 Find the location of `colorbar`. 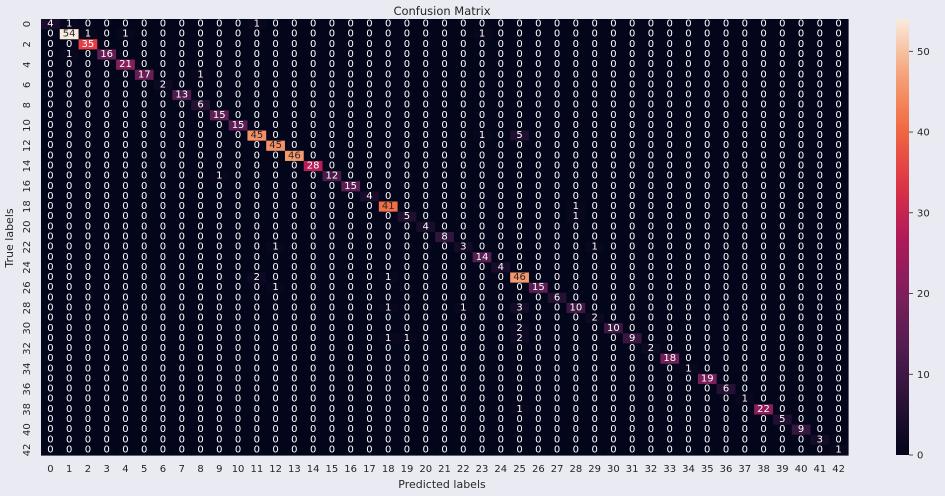

colorbar is located at coordinates (902, 237).